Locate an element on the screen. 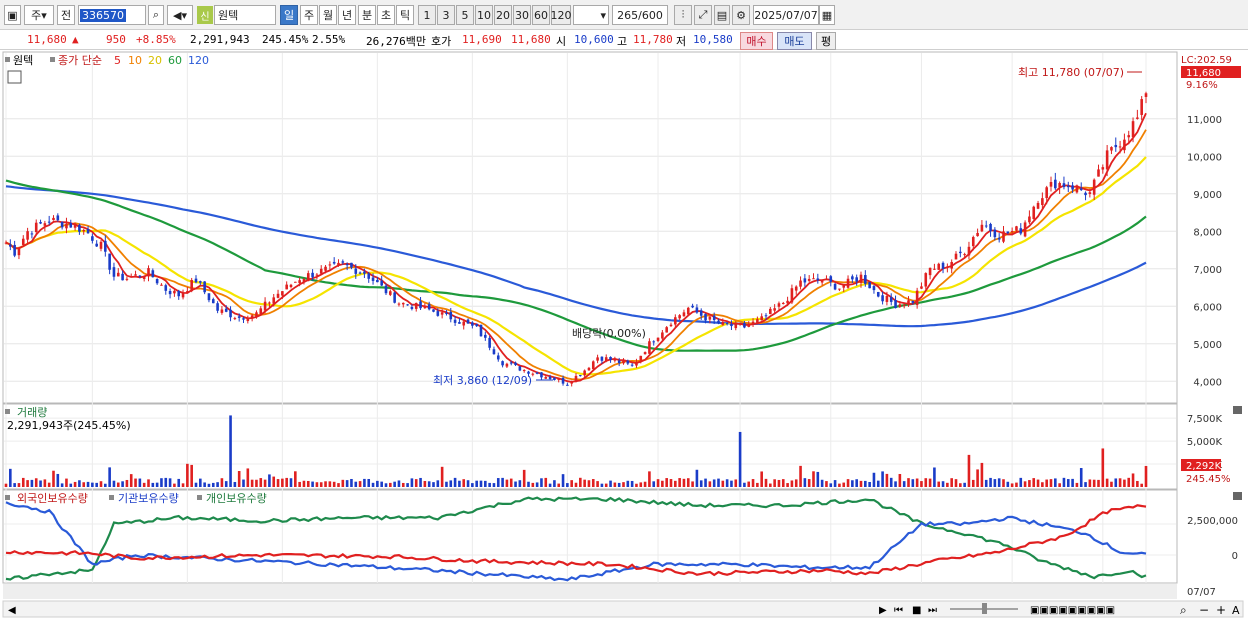 This screenshot has width=1248, height=621. num-3: 3 is located at coordinates (446, 15).